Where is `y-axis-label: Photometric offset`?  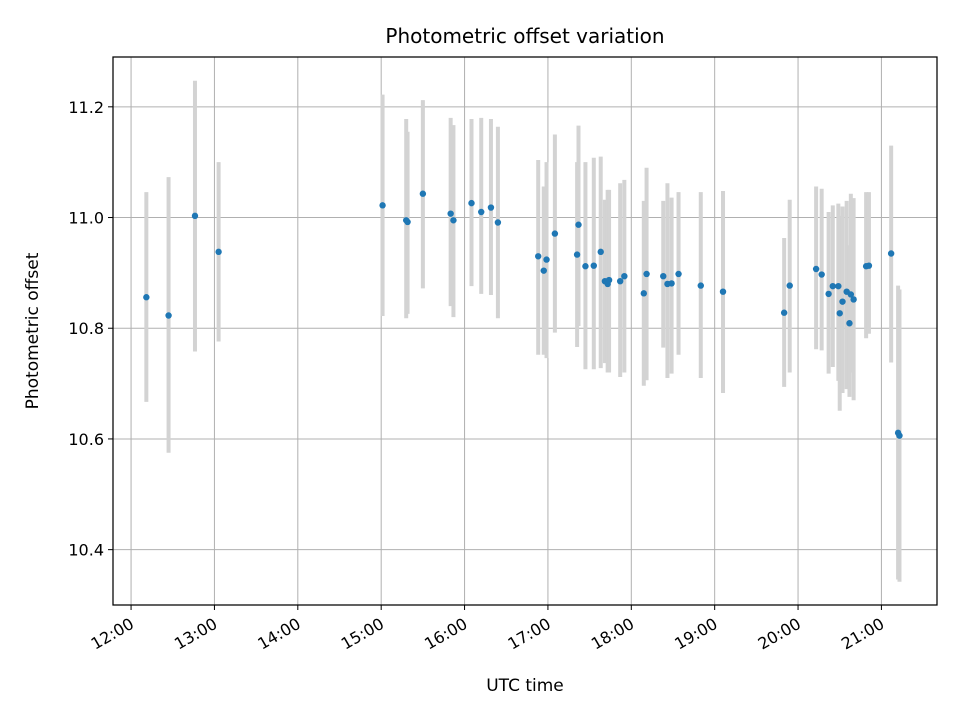 y-axis-label: Photometric offset is located at coordinates (33, 330).